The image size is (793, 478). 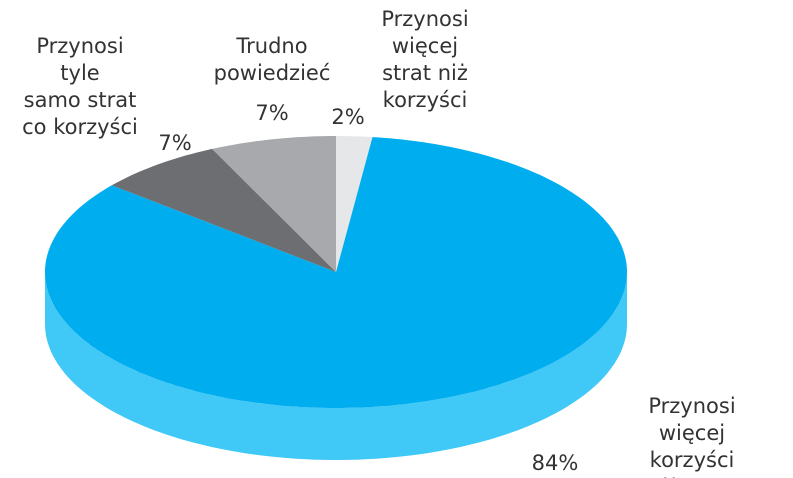 I want to click on slice-label: Przynosi więcej korzyści niż strat, so click(x=692, y=436).